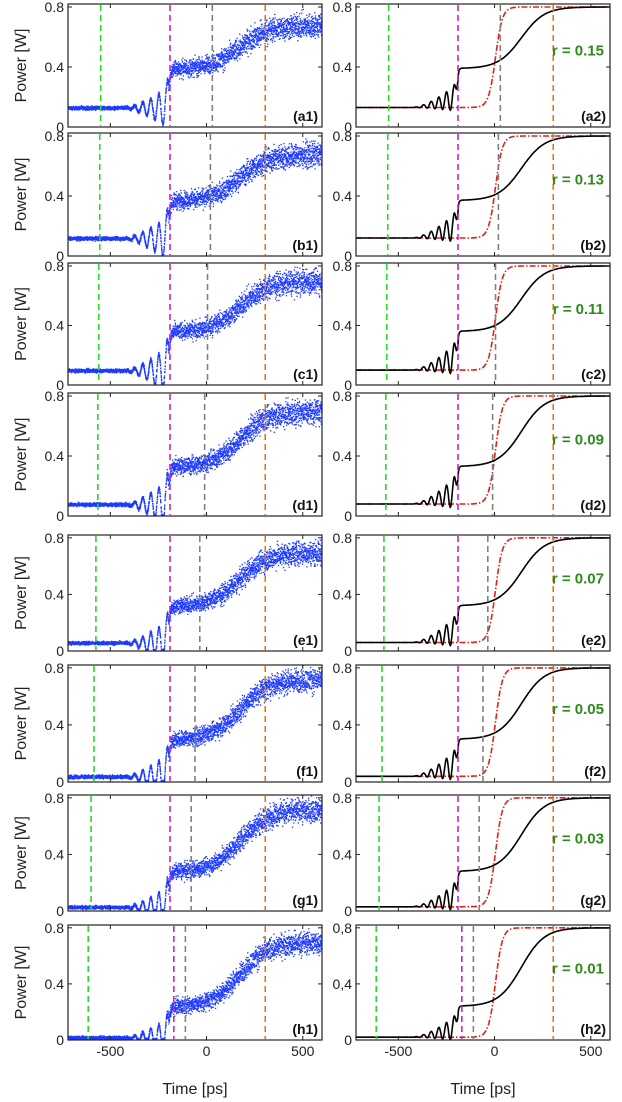  I want to click on panel-experiment-2: 00.40.8(b1), so click(184, 196).